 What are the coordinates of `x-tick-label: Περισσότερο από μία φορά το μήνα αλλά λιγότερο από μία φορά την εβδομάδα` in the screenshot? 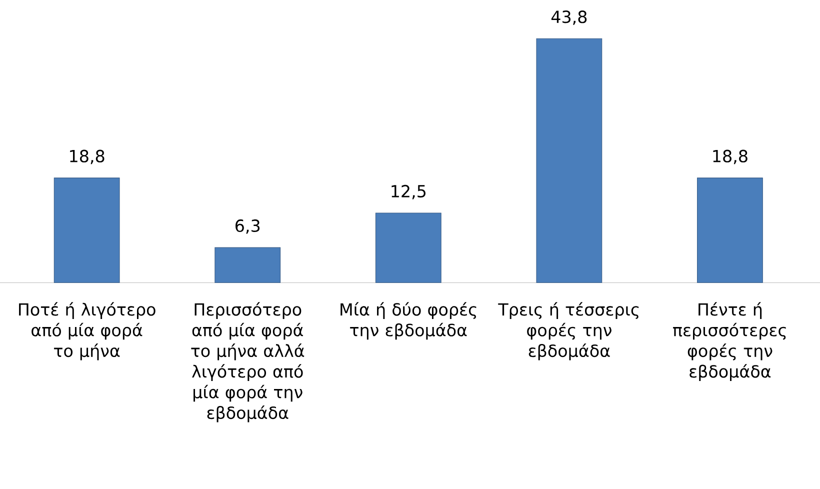 It's located at (247, 362).